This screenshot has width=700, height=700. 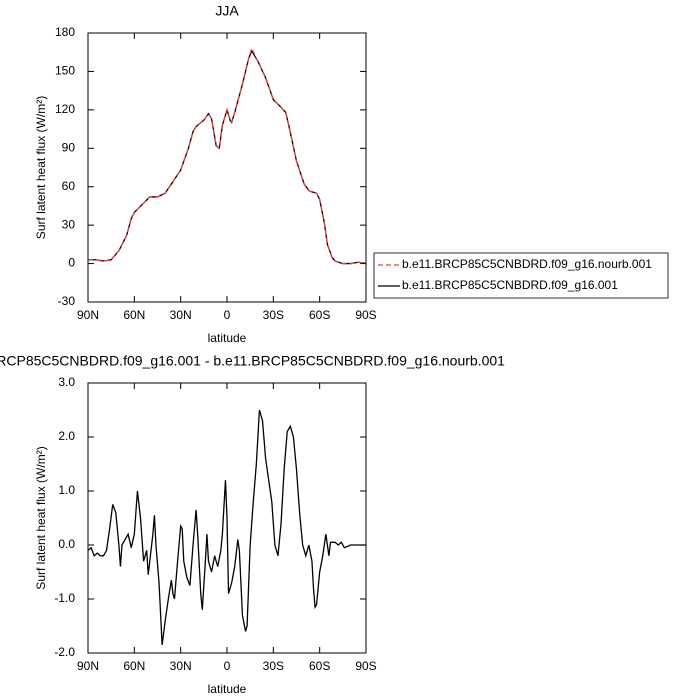 I want to click on y-tick-label: -1.0, so click(x=64, y=598).